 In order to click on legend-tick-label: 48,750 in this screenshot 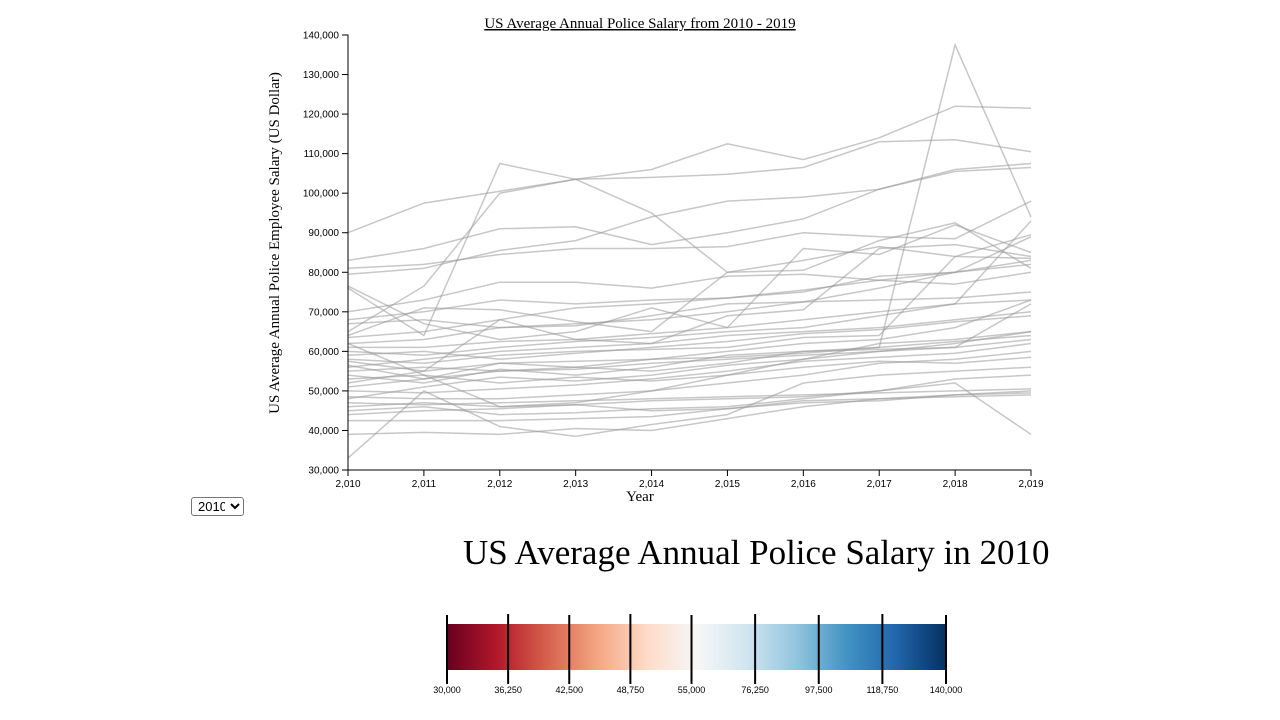, I will do `click(631, 690)`.